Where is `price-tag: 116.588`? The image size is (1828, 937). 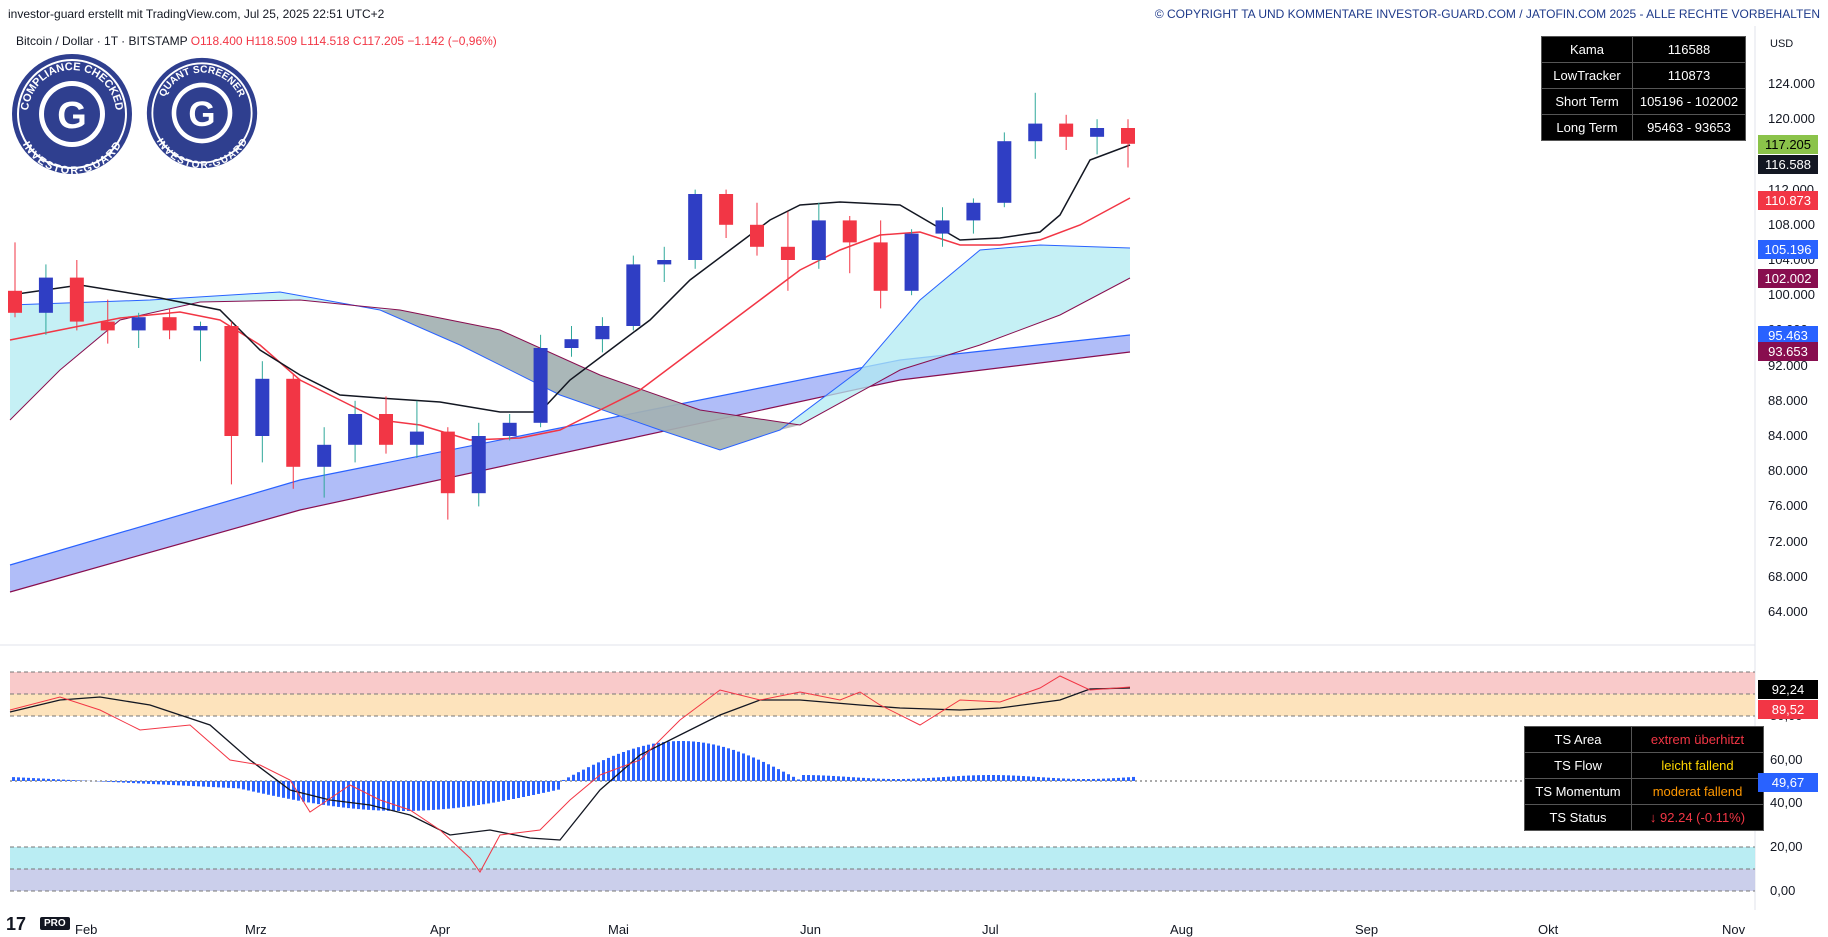
price-tag: 116.588 is located at coordinates (1788, 164).